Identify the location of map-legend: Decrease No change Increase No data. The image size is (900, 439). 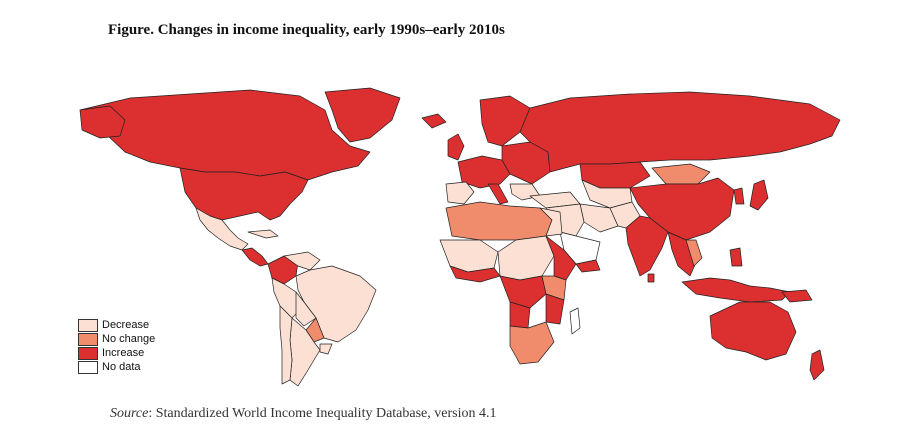
(116, 346).